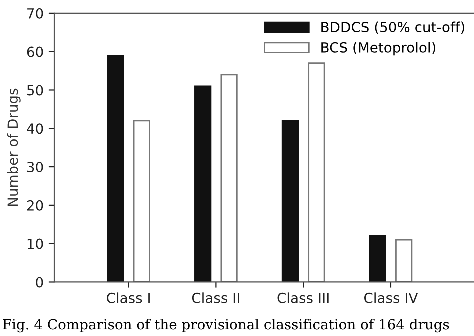 The width and height of the screenshot is (474, 336). I want to click on y-tick-label: 50, so click(35, 90).